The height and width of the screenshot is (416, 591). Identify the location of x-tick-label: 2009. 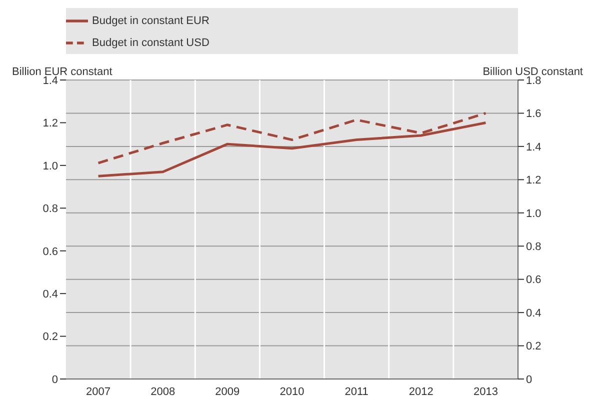
(227, 392).